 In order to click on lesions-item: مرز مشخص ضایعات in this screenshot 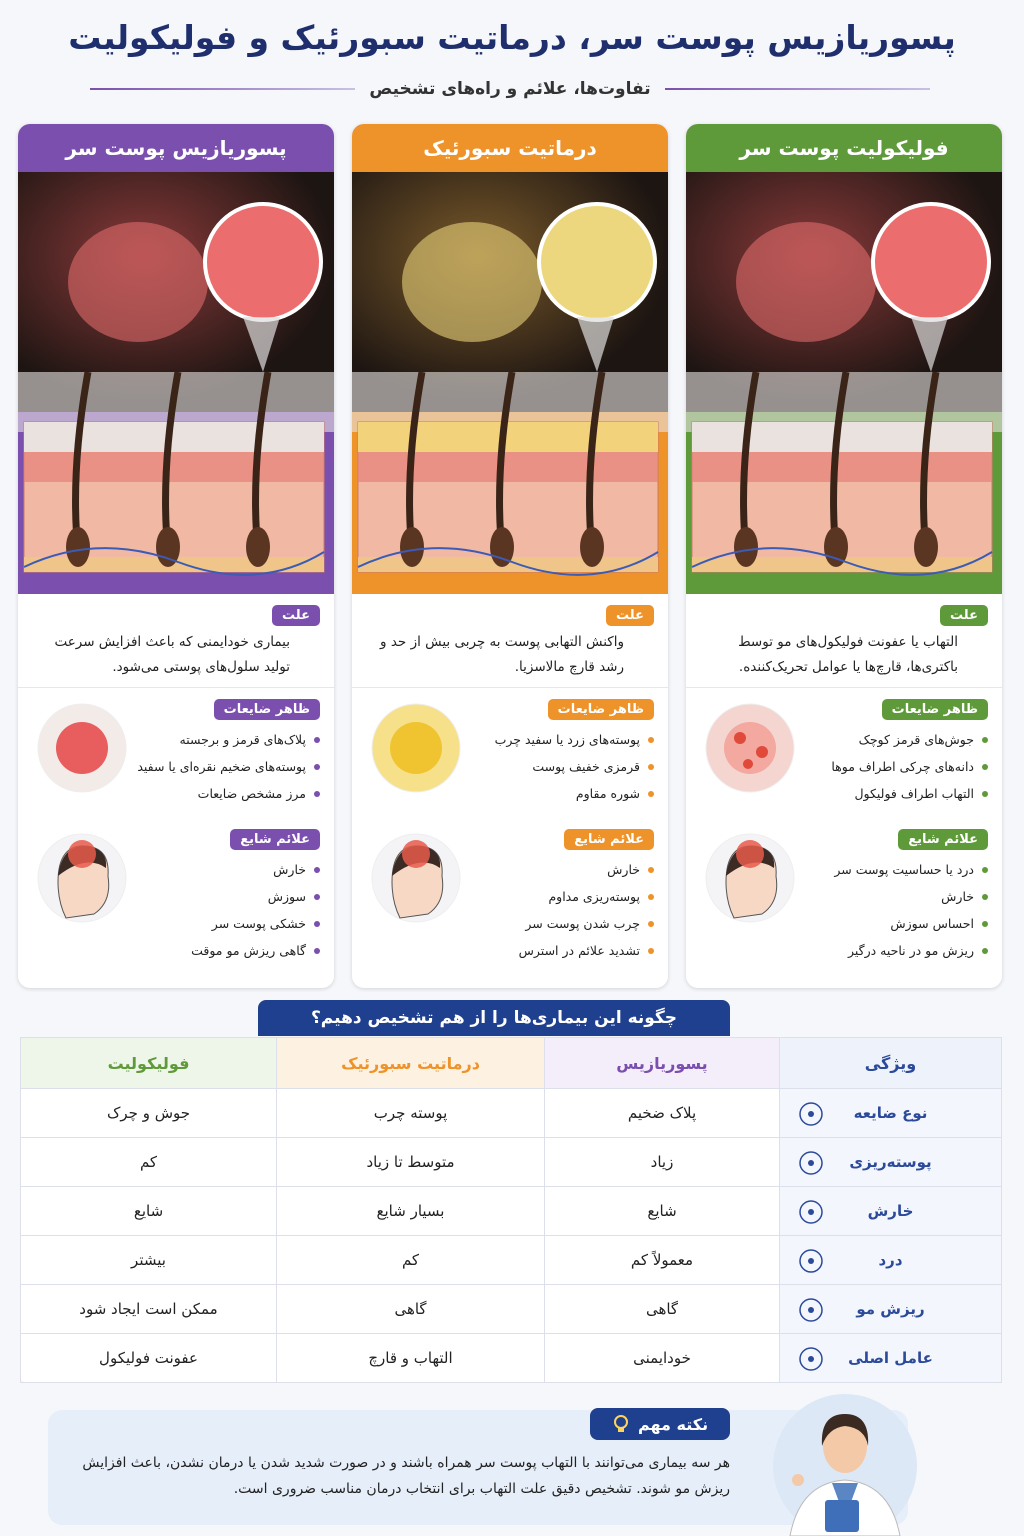, I will do `click(225, 793)`.